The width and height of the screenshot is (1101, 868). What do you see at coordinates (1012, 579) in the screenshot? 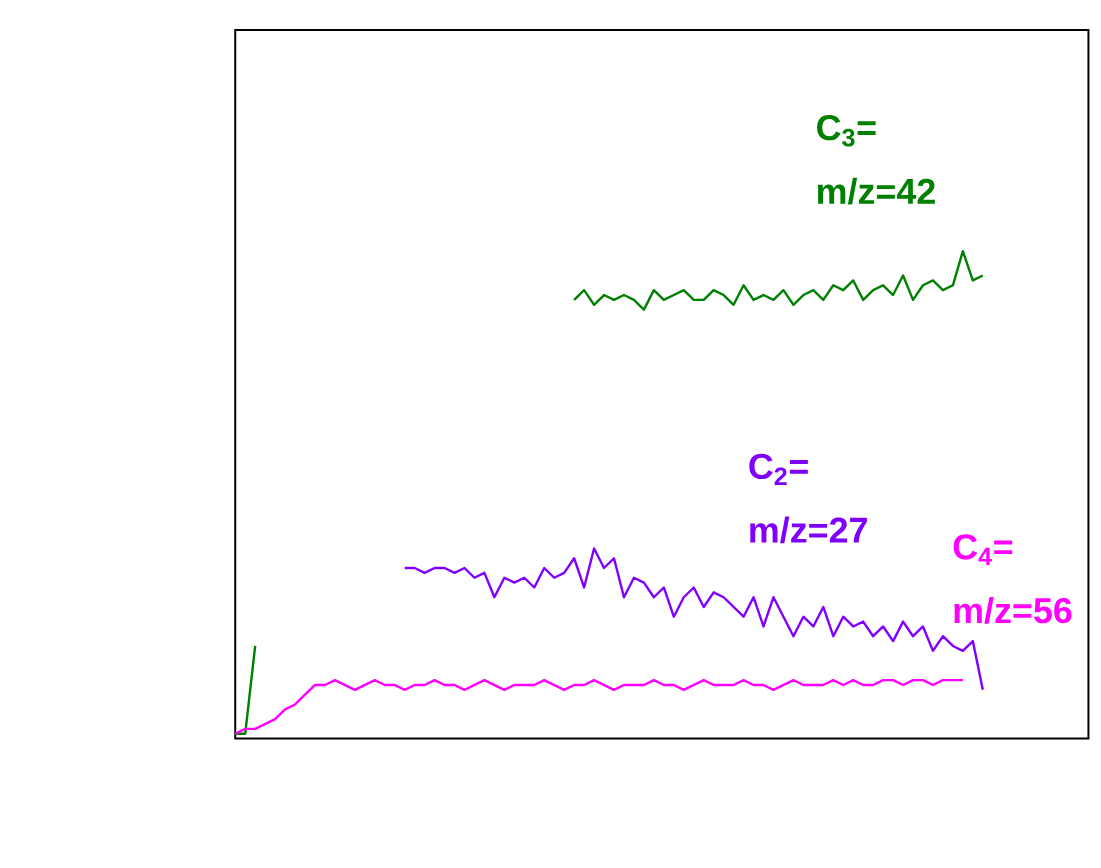
I see `series-label: C$_{4}$= m/z=56` at bounding box center [1012, 579].